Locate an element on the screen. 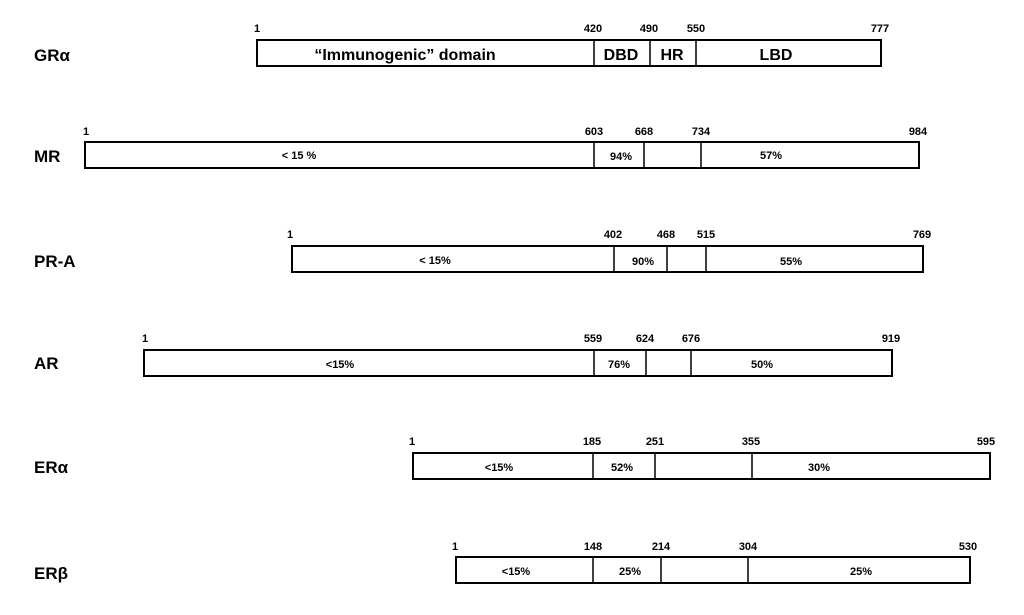 This screenshot has width=1024, height=615. position-label: 984 is located at coordinates (918, 132).